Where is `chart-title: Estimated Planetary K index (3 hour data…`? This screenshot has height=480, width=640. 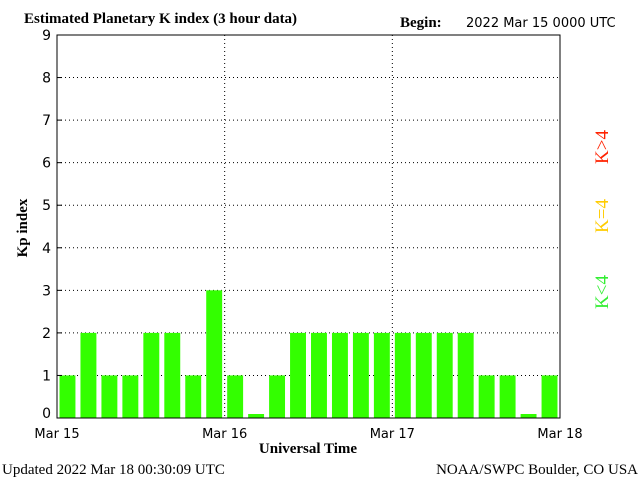
chart-title: Estimated Planetary K index (3 hour data… is located at coordinates (160, 19).